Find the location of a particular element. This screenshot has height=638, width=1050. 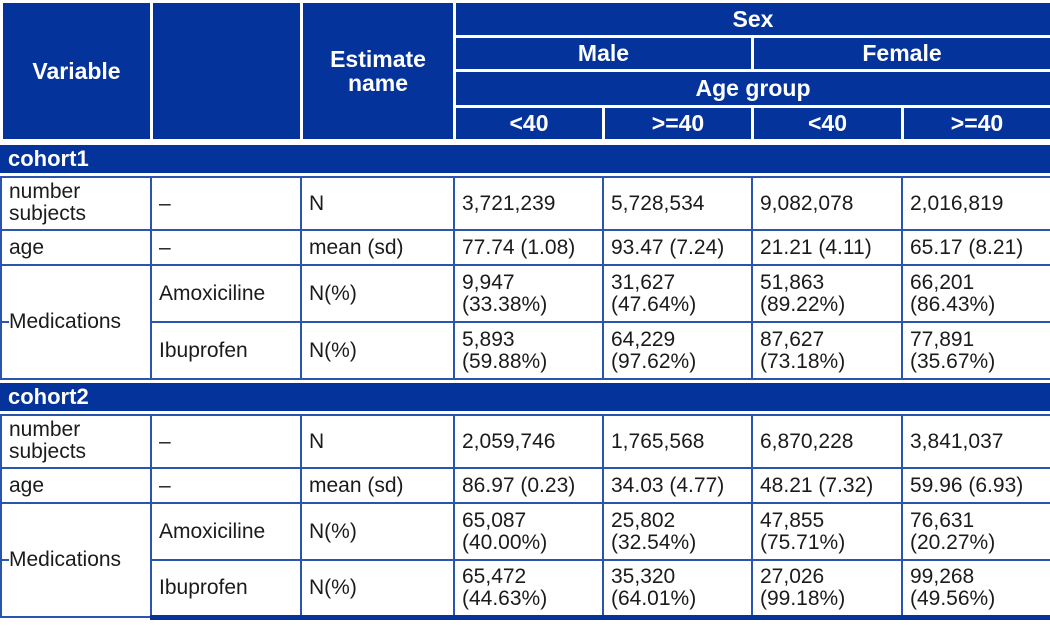

cell-value: 5,893 (59.88%) is located at coordinates (528, 350).